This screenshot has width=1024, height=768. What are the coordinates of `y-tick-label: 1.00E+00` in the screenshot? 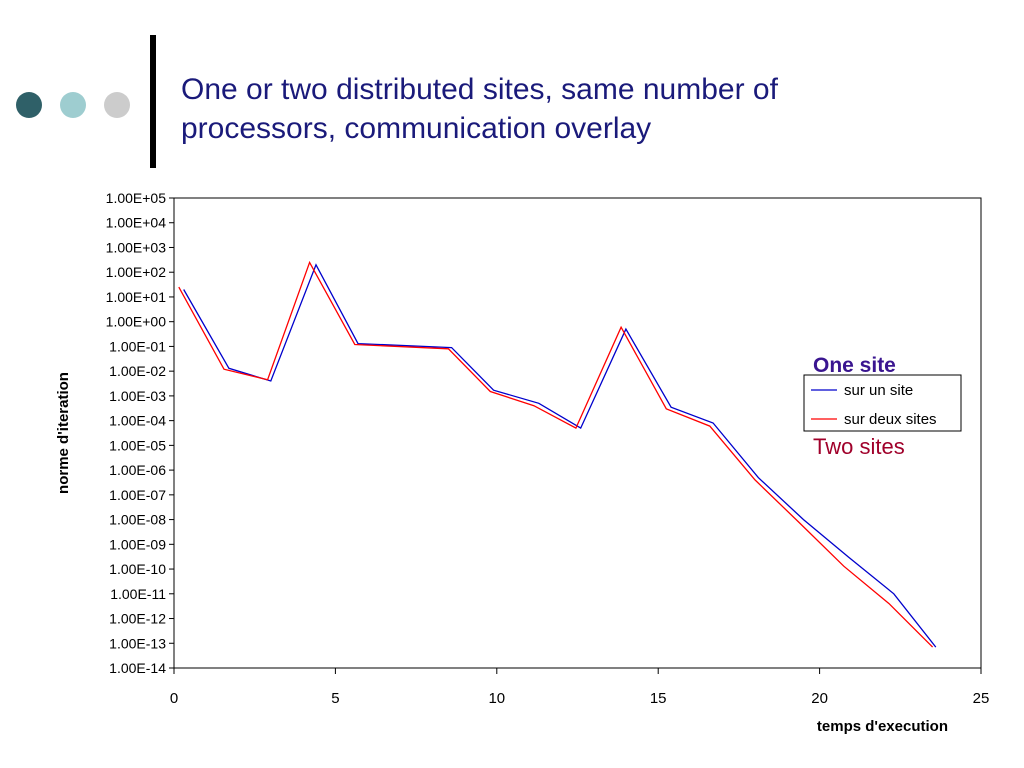 It's located at (136, 322).